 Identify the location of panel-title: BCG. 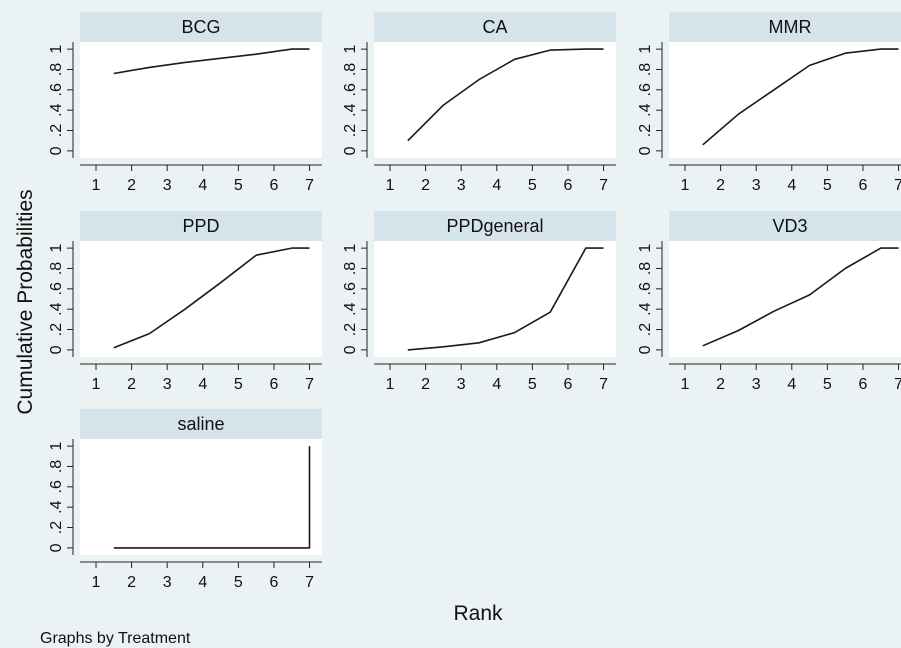
(200, 27).